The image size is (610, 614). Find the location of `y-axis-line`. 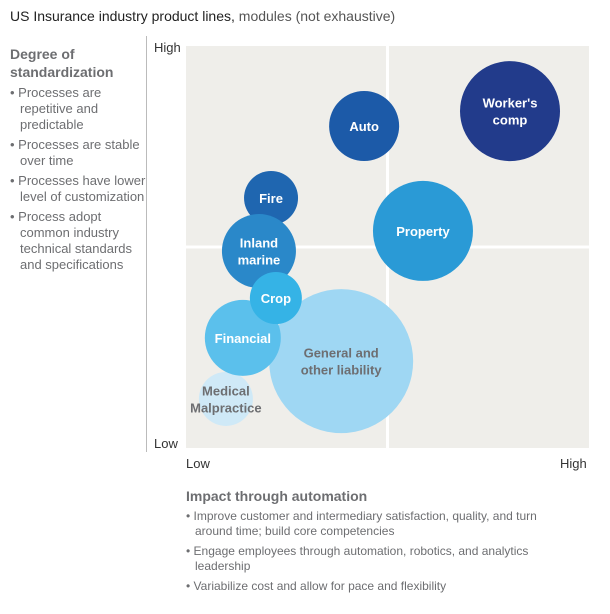

y-axis-line is located at coordinates (146, 244).